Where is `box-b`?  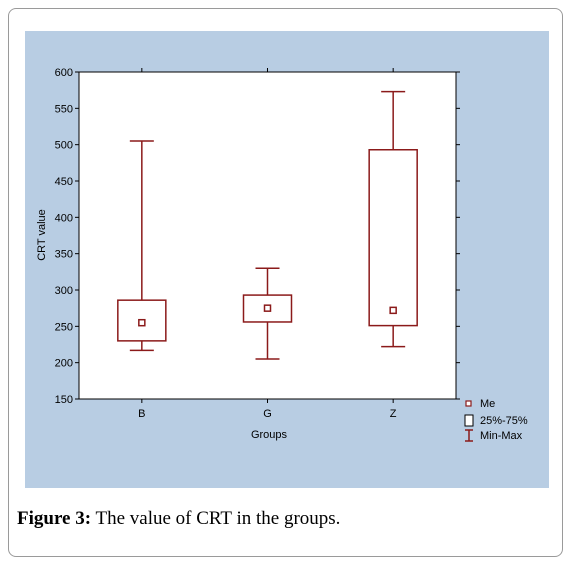
box-b is located at coordinates (142, 246).